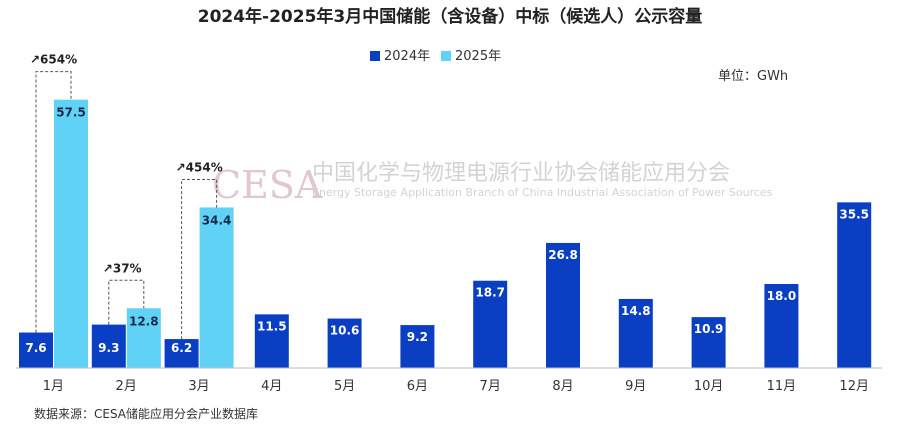 The height and width of the screenshot is (428, 900). What do you see at coordinates (562, 386) in the screenshot?
I see `x-tick-8: 8月` at bounding box center [562, 386].